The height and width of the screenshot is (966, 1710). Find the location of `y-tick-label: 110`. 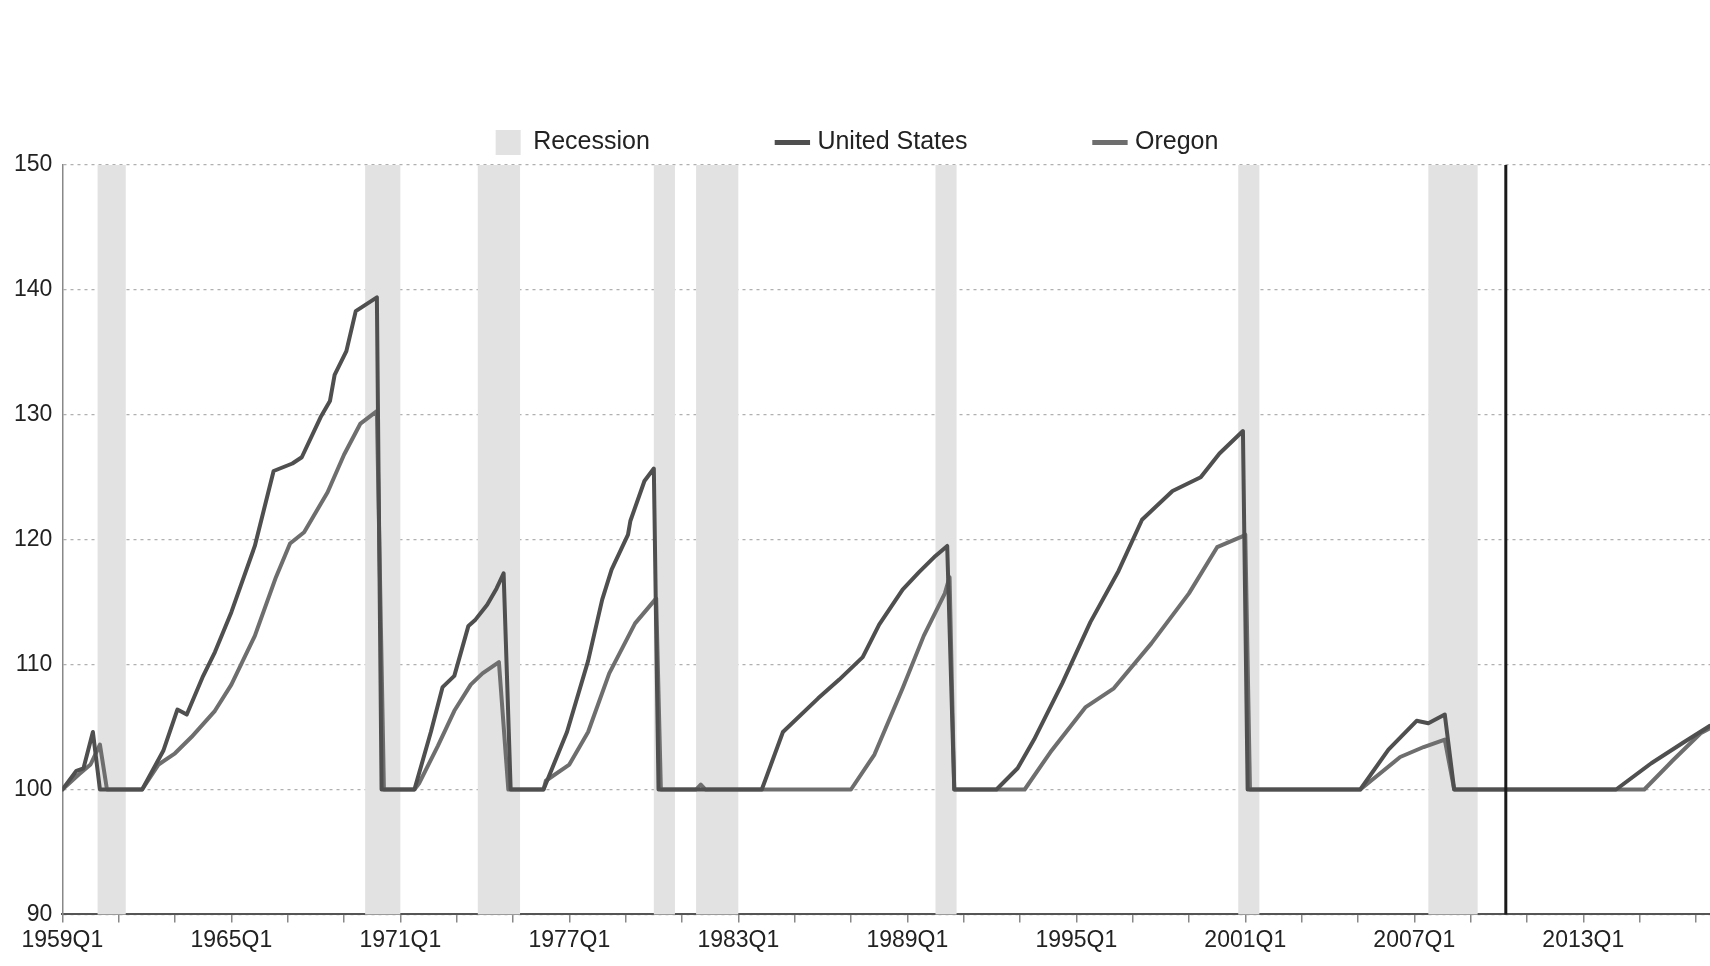

y-tick-label: 110 is located at coordinates (34, 662).